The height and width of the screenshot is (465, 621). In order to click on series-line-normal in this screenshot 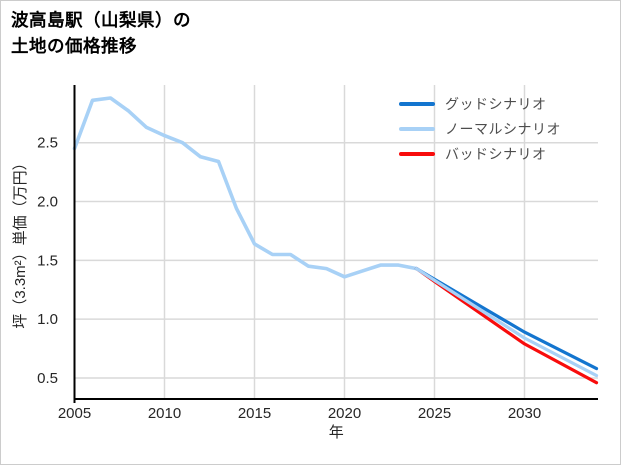, I will do `click(506, 322)`.